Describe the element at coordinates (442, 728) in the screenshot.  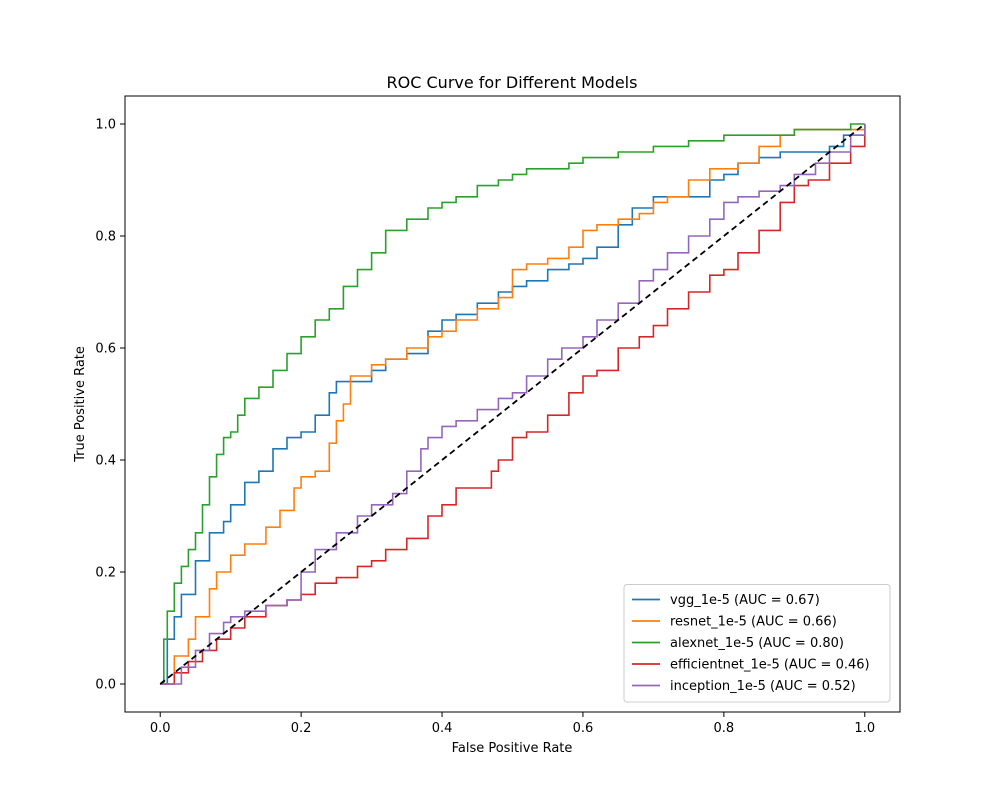
I see `x-tick-label: 0.4` at that location.